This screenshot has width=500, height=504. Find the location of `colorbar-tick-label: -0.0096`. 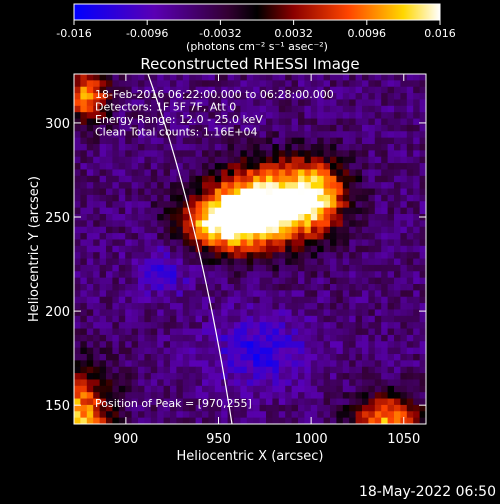

colorbar-tick-label: -0.0096 is located at coordinates (147, 33).